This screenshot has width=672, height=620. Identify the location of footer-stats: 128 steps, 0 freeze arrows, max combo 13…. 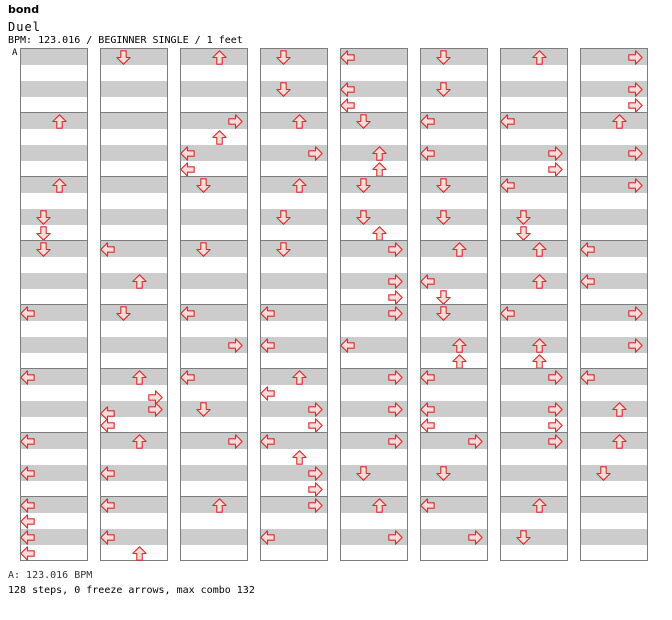
(131, 590).